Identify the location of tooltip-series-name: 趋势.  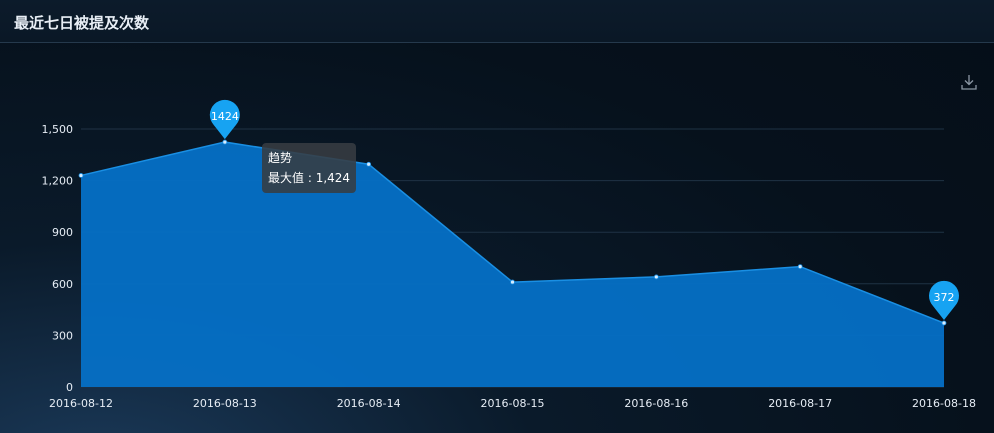
(280, 158).